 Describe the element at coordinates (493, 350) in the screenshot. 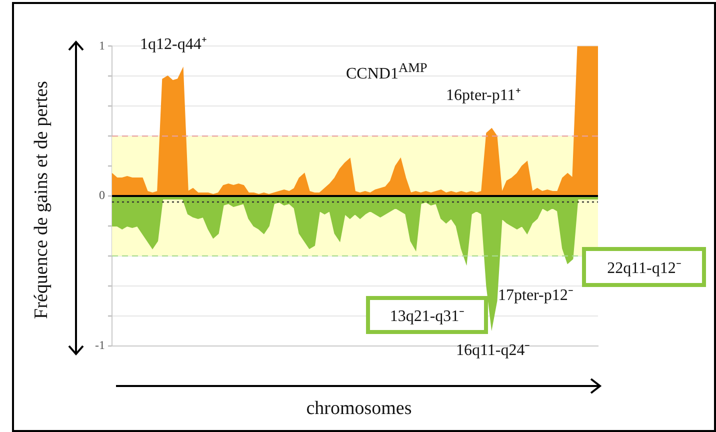

I see `annotation: 16q11-q24⁻` at that location.